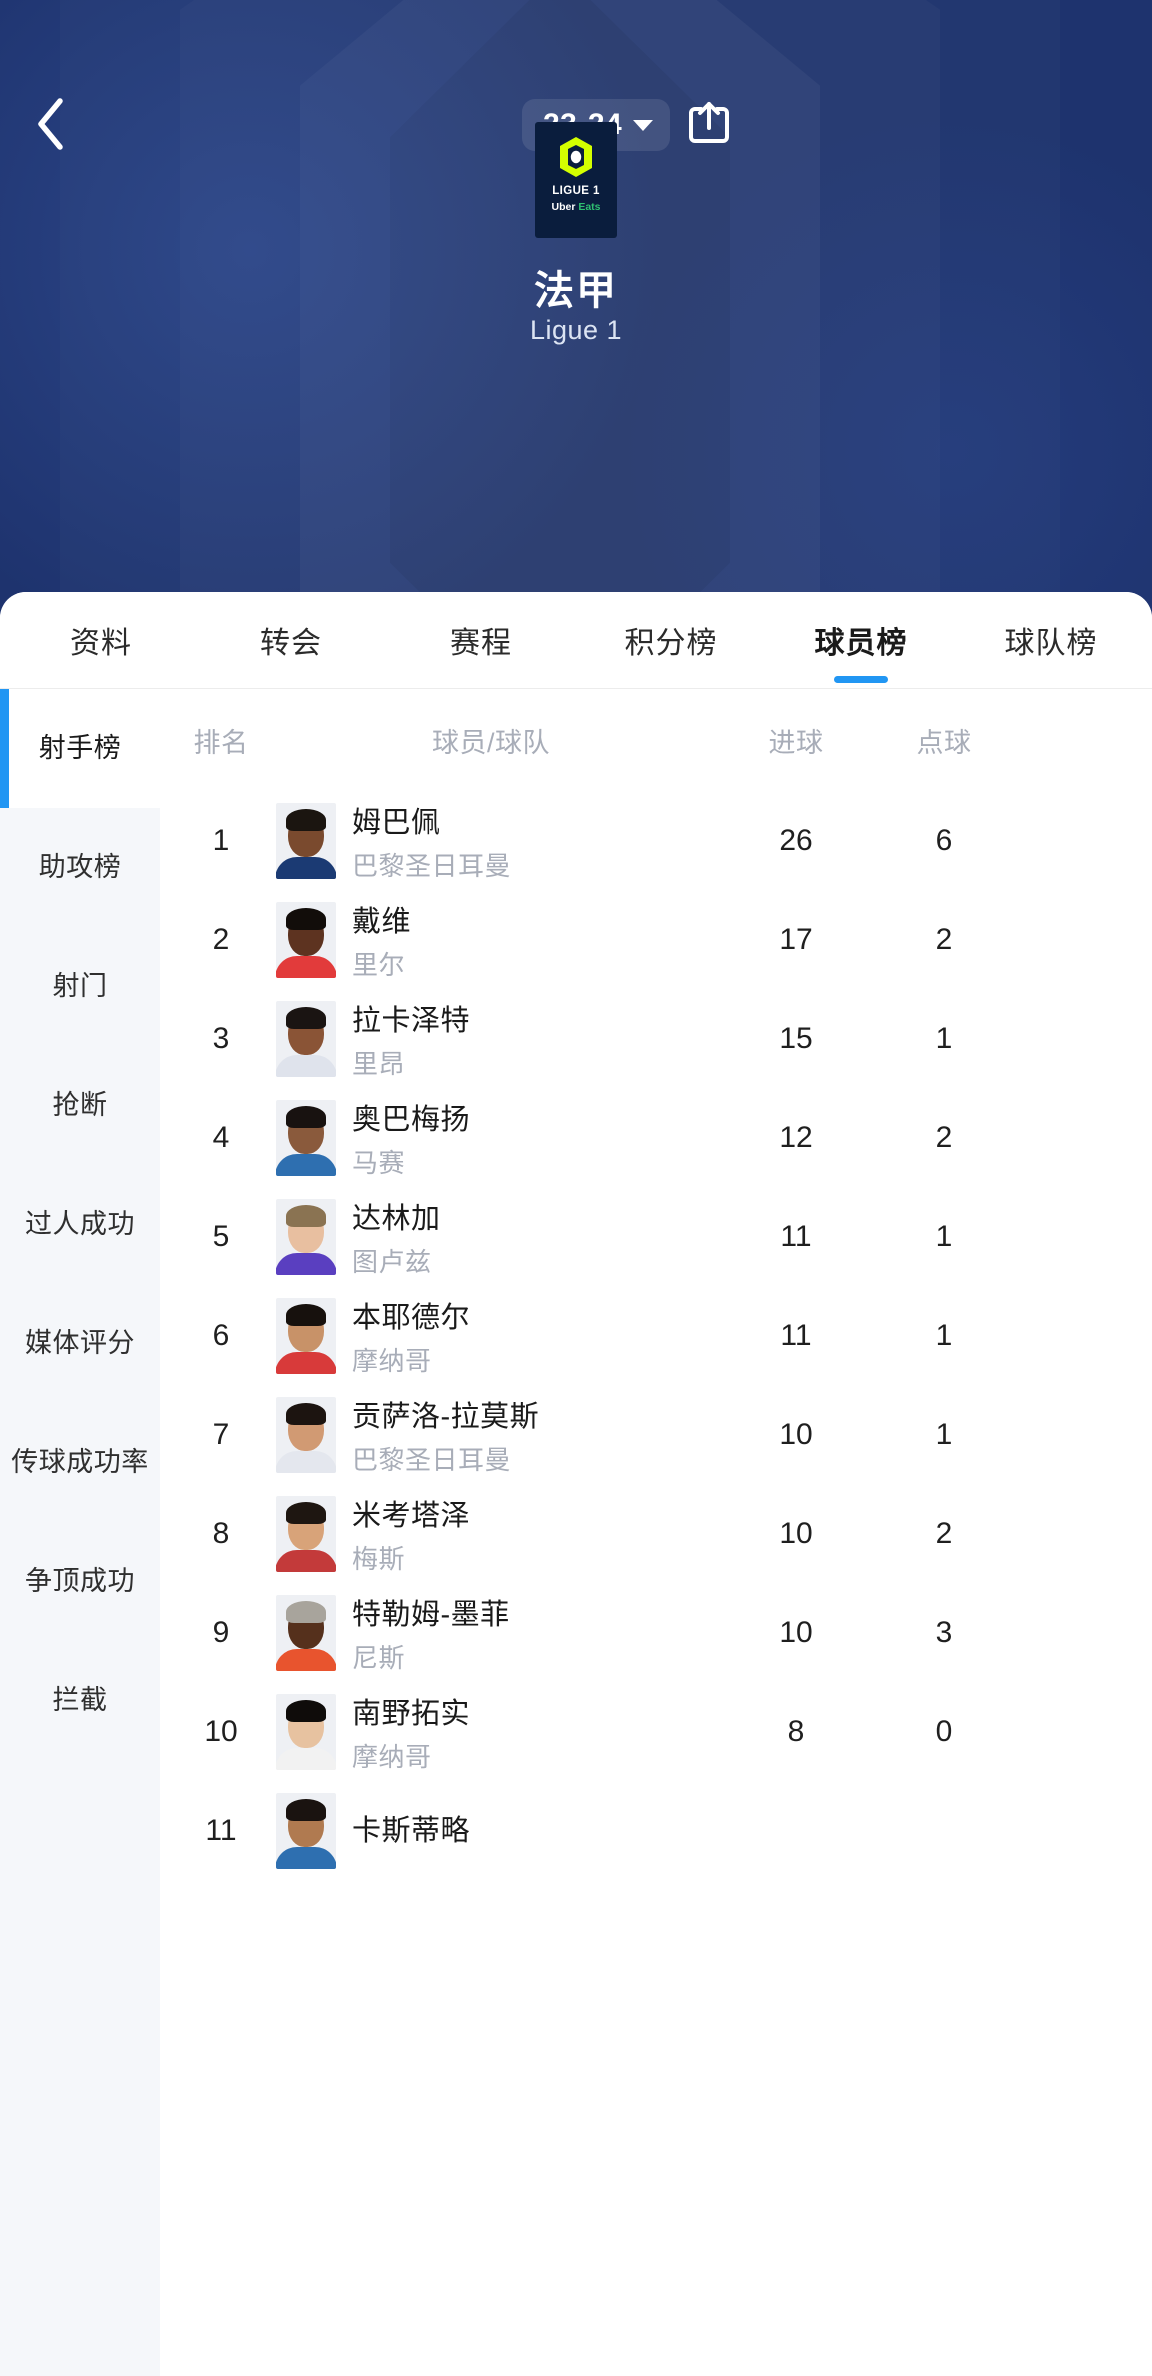  I want to click on hero-glow-right, so click(877, 360).